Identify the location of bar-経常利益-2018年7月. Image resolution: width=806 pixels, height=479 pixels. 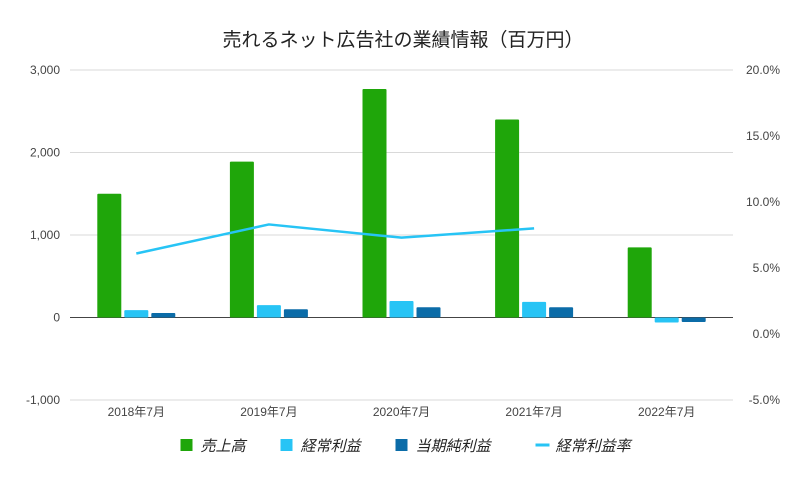
(136, 314).